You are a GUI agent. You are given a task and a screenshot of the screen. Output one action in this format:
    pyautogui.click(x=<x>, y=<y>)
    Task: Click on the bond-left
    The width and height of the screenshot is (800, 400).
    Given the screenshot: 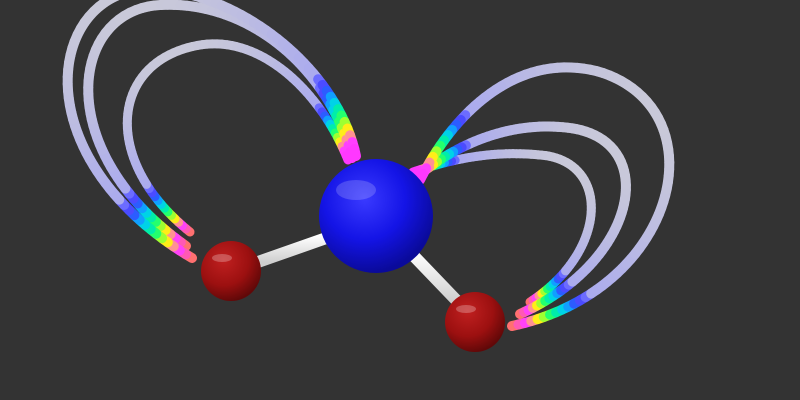 What is the action you would take?
    pyautogui.click(x=295, y=249)
    